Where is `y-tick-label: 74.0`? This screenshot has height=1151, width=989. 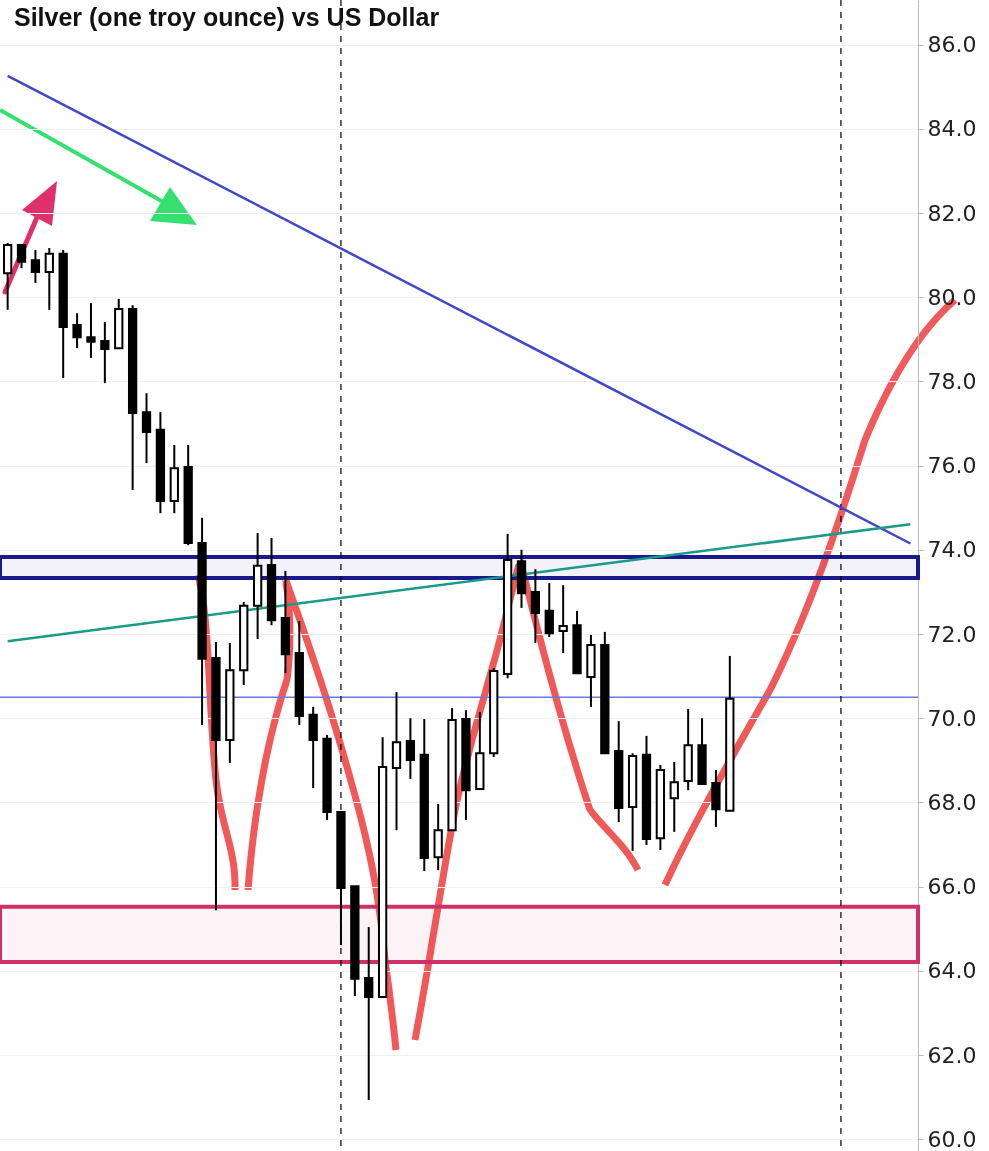 y-tick-label: 74.0 is located at coordinates (952, 550).